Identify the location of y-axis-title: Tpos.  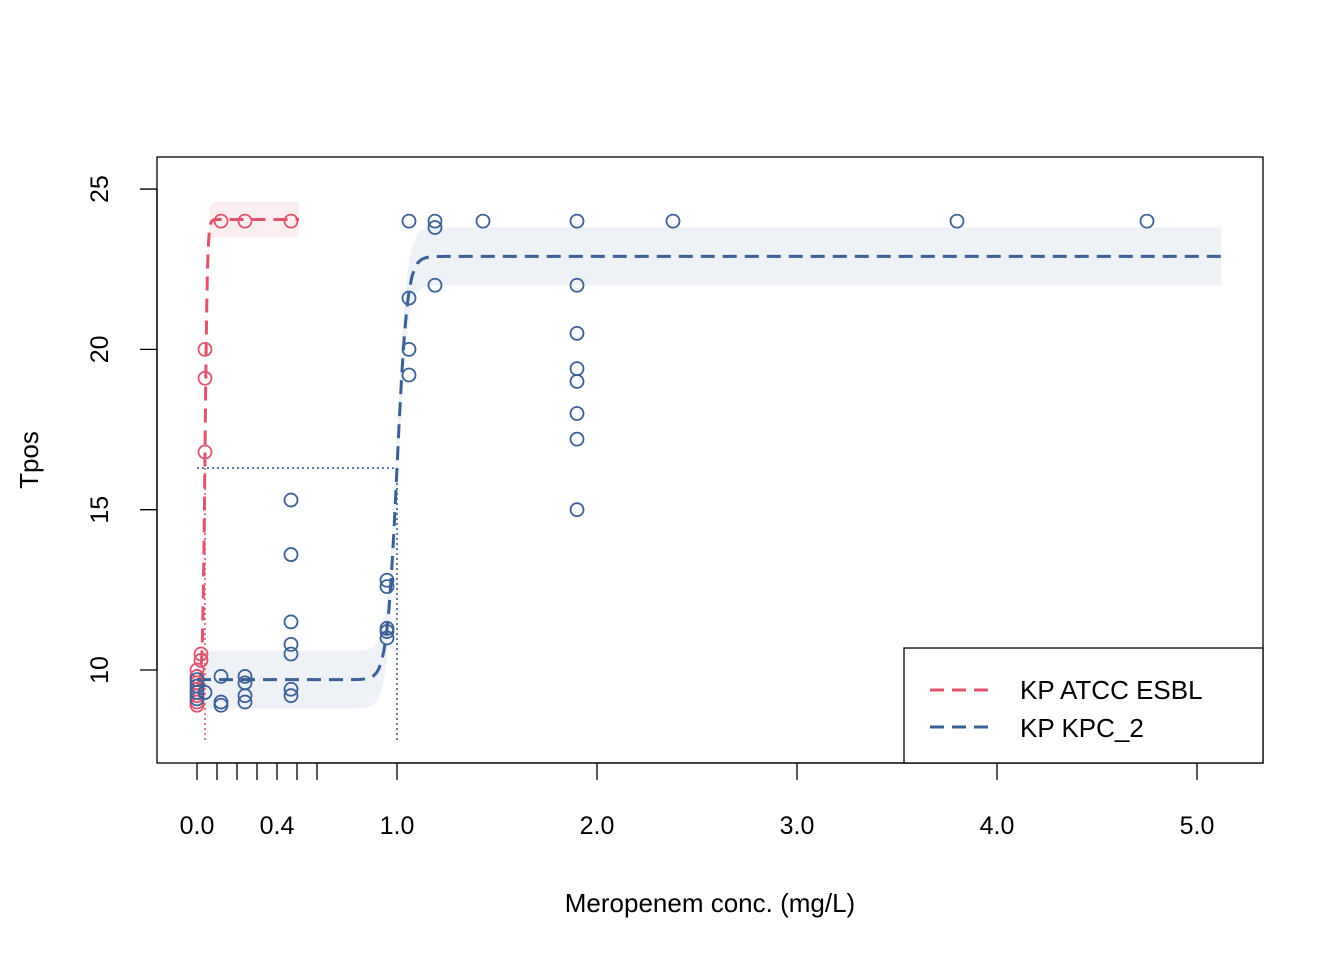
(29, 460).